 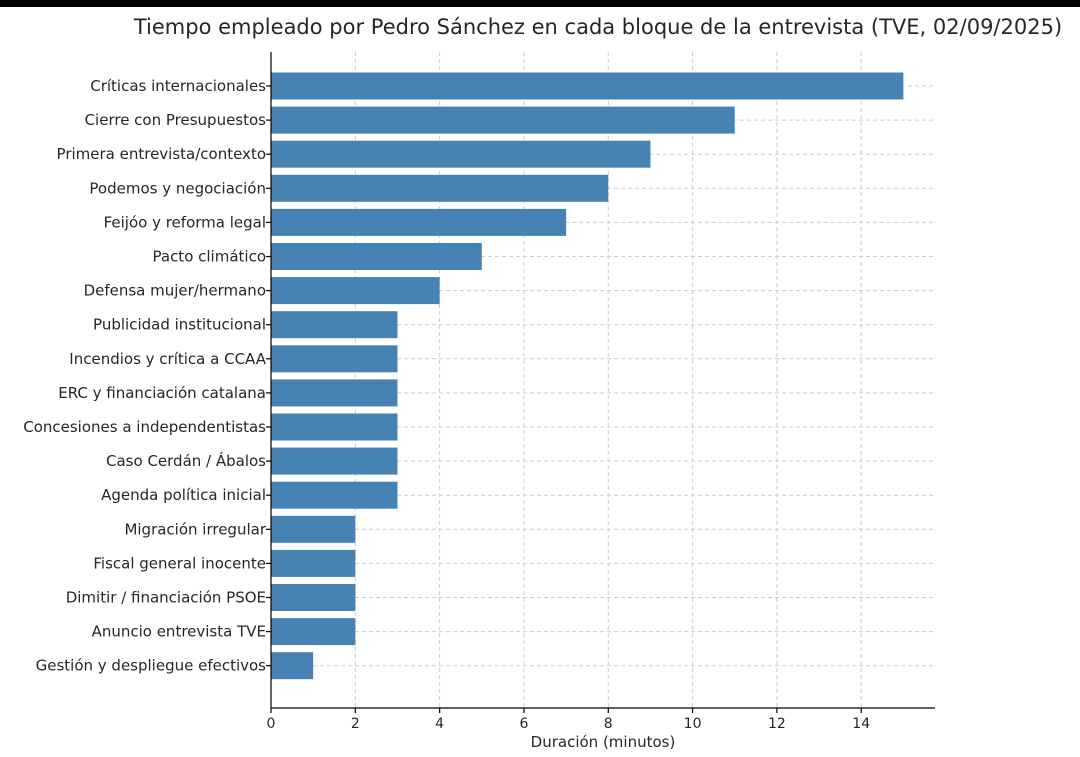 I want to click on x-tick-label: 2, so click(x=355, y=724).